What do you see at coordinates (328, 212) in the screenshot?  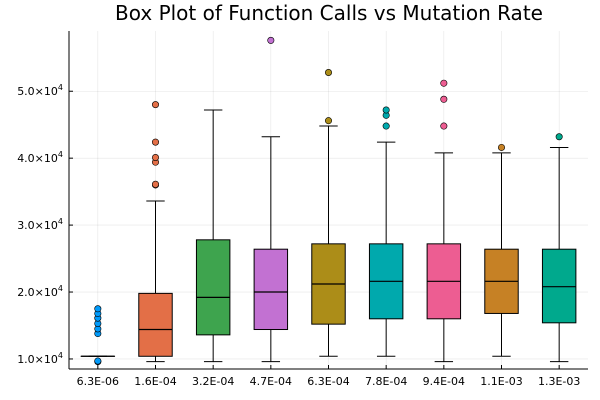 I see `box-6.3E-04` at bounding box center [328, 212].